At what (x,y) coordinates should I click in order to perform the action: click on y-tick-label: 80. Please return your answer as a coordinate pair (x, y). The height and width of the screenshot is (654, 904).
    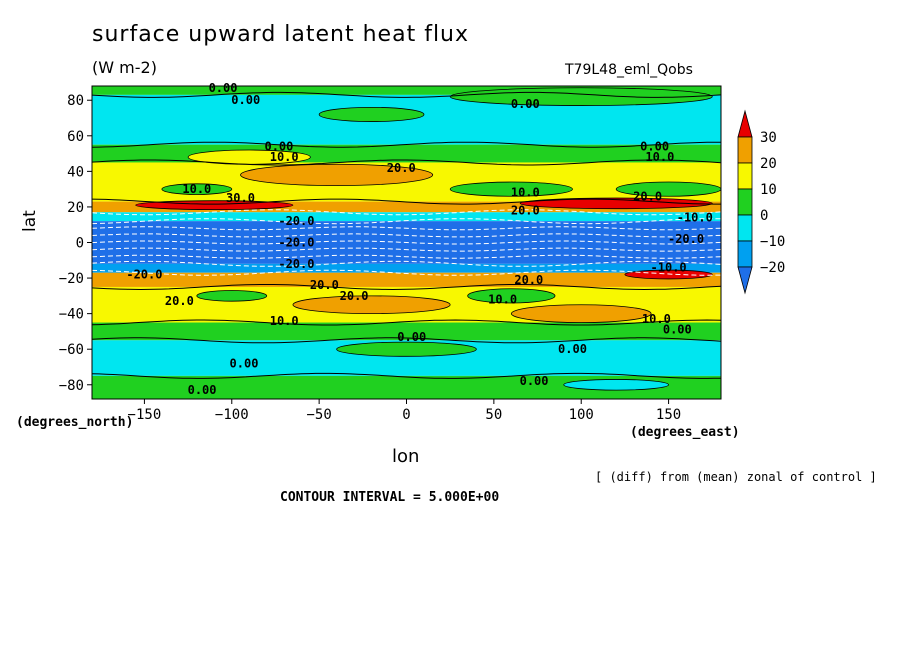
    Looking at the image, I should click on (75, 101).